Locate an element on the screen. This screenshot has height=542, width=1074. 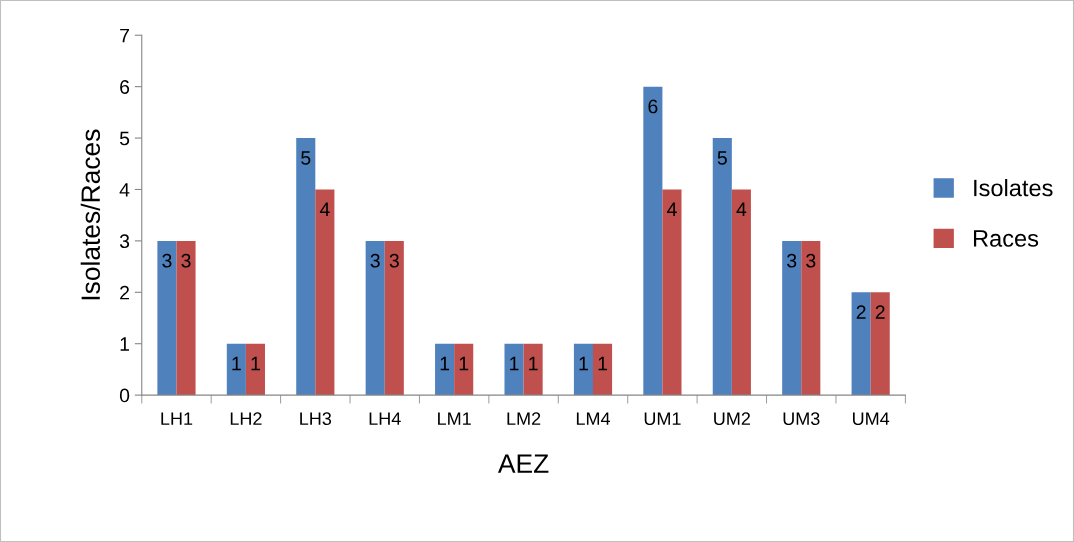
legend-label: Races is located at coordinates (1006, 238).